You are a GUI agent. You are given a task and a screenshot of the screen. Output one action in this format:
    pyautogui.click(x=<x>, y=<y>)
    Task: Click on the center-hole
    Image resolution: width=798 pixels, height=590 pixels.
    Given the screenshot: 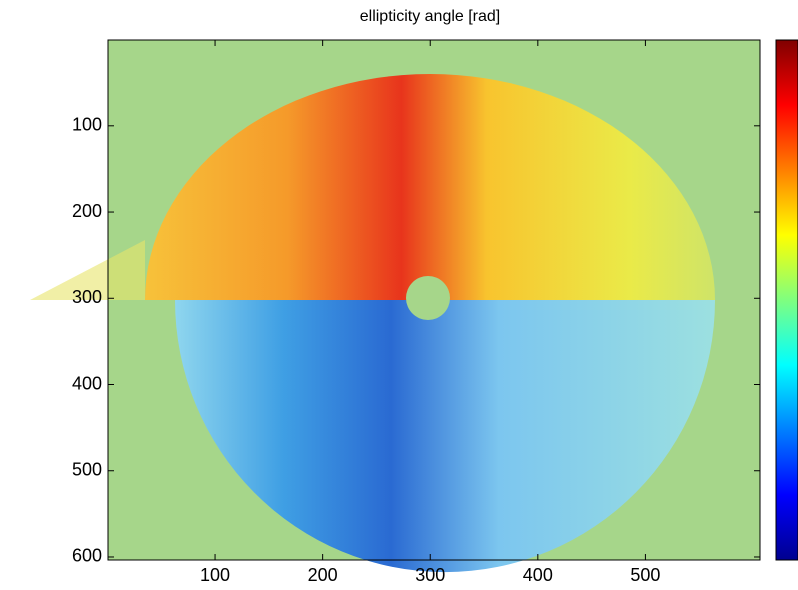 What is the action you would take?
    pyautogui.click(x=428, y=298)
    